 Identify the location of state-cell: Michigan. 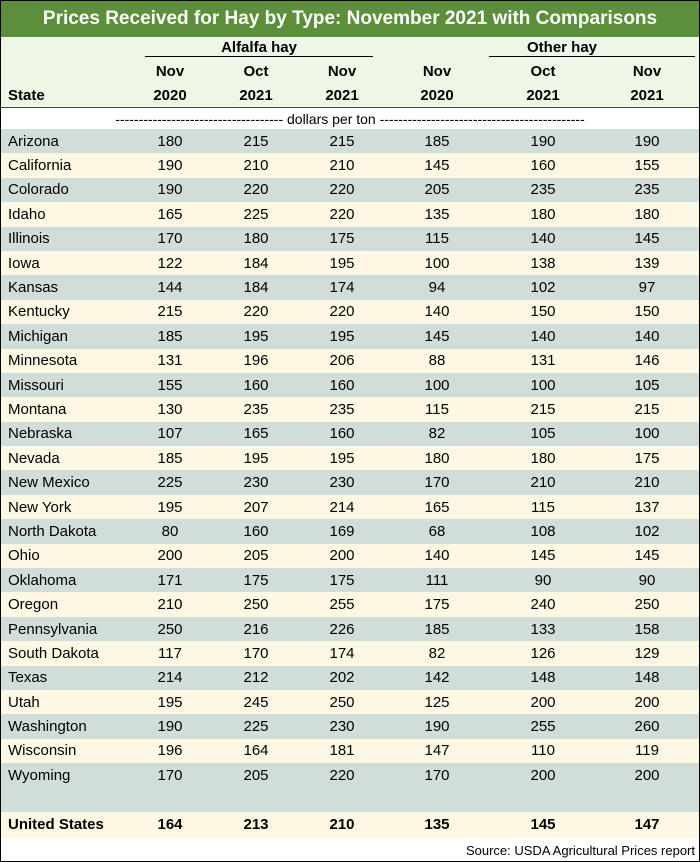
(65, 336).